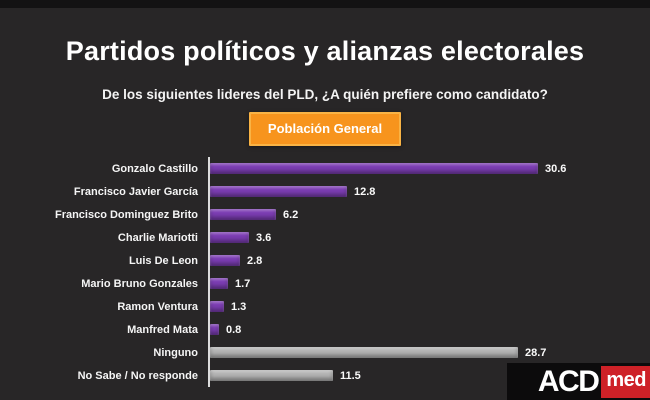 This screenshot has height=400, width=650. I want to click on bar-area: 30.6, so click(429, 168).